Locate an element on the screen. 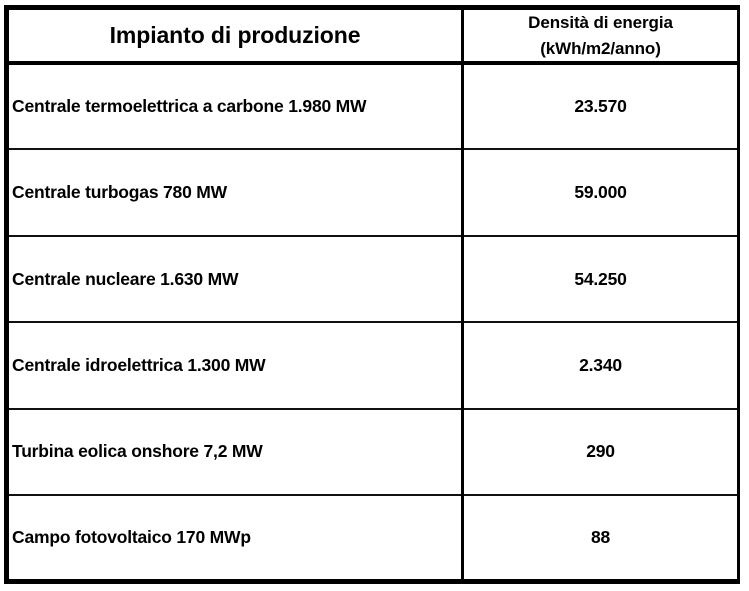  table-row: Centrale turbogas 780 MW 59.000 is located at coordinates (372, 193).